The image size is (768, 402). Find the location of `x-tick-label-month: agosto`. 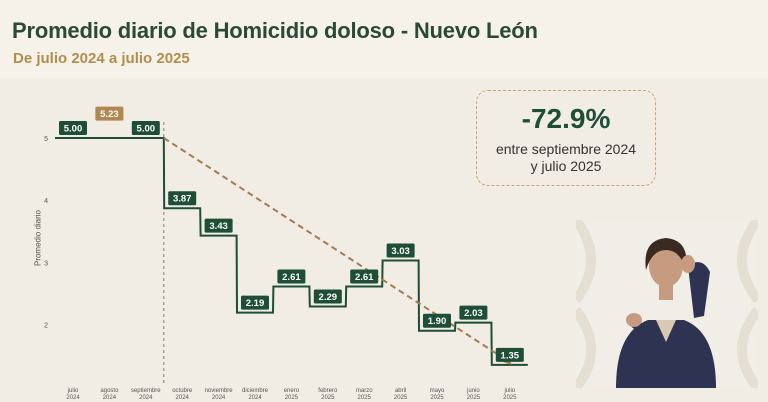

x-tick-label-month: agosto is located at coordinates (109, 391).